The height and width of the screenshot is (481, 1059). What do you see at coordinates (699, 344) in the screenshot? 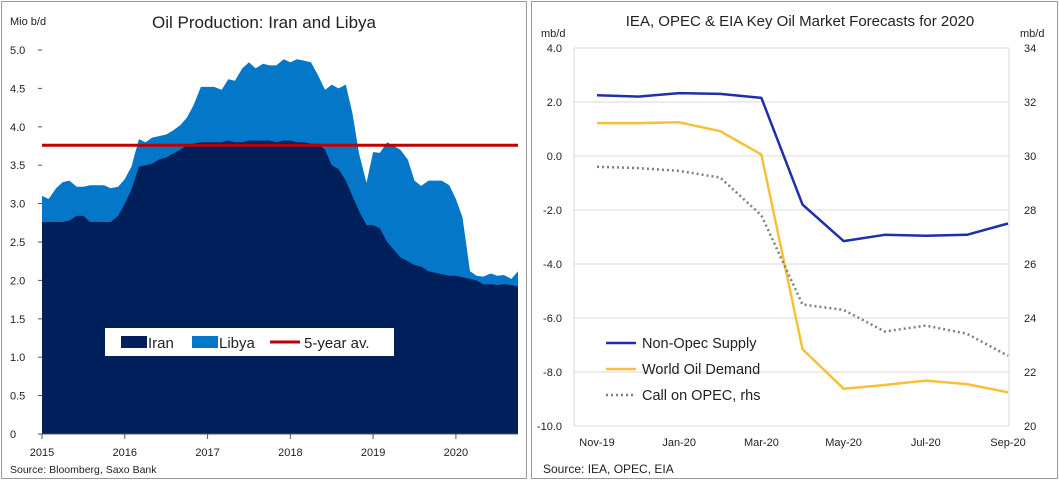
I see `legend-label-0: Non-Opec Supply` at bounding box center [699, 344].